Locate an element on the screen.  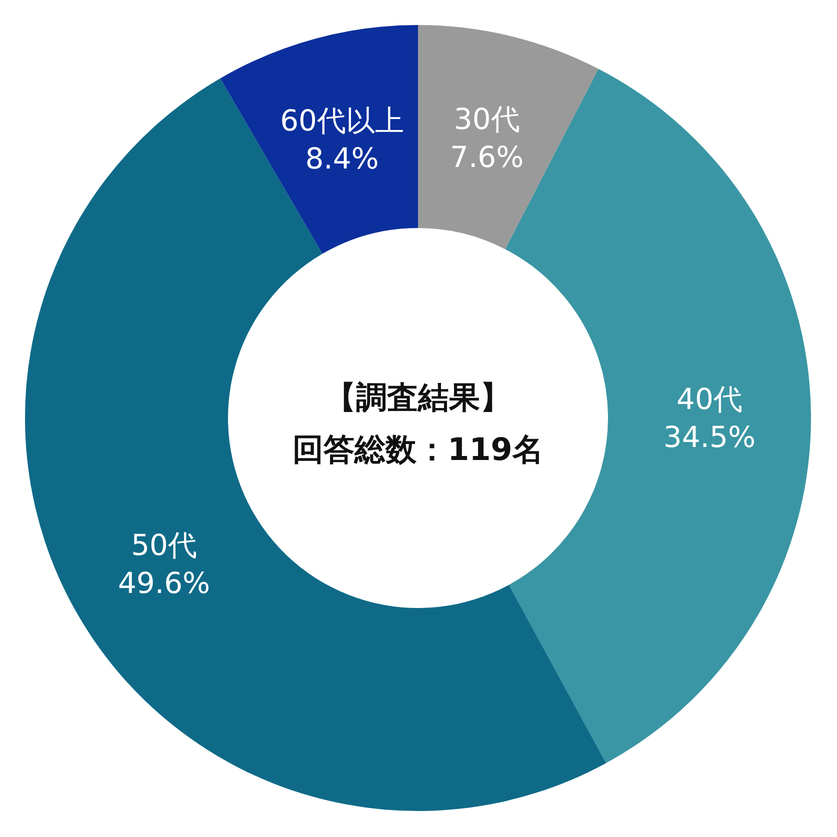
slice-label: 30代 is located at coordinates (487, 119).